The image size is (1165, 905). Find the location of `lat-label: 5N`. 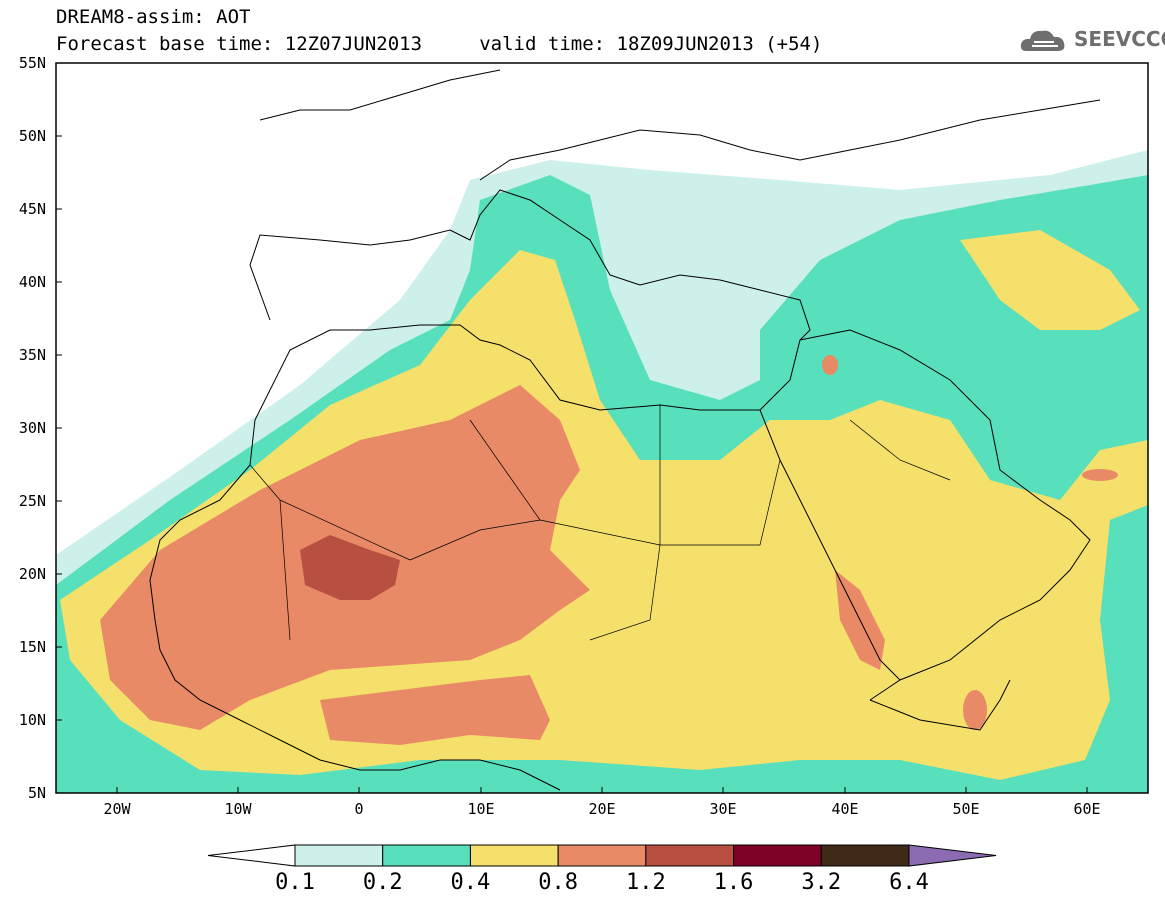

lat-label: 5N is located at coordinates (36, 793).